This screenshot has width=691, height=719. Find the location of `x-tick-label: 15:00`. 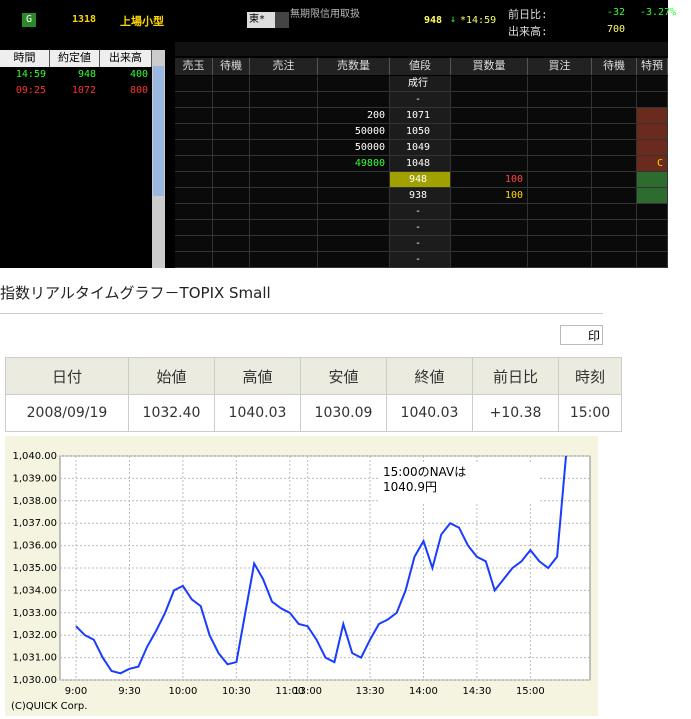

x-tick-label: 15:00 is located at coordinates (530, 691).